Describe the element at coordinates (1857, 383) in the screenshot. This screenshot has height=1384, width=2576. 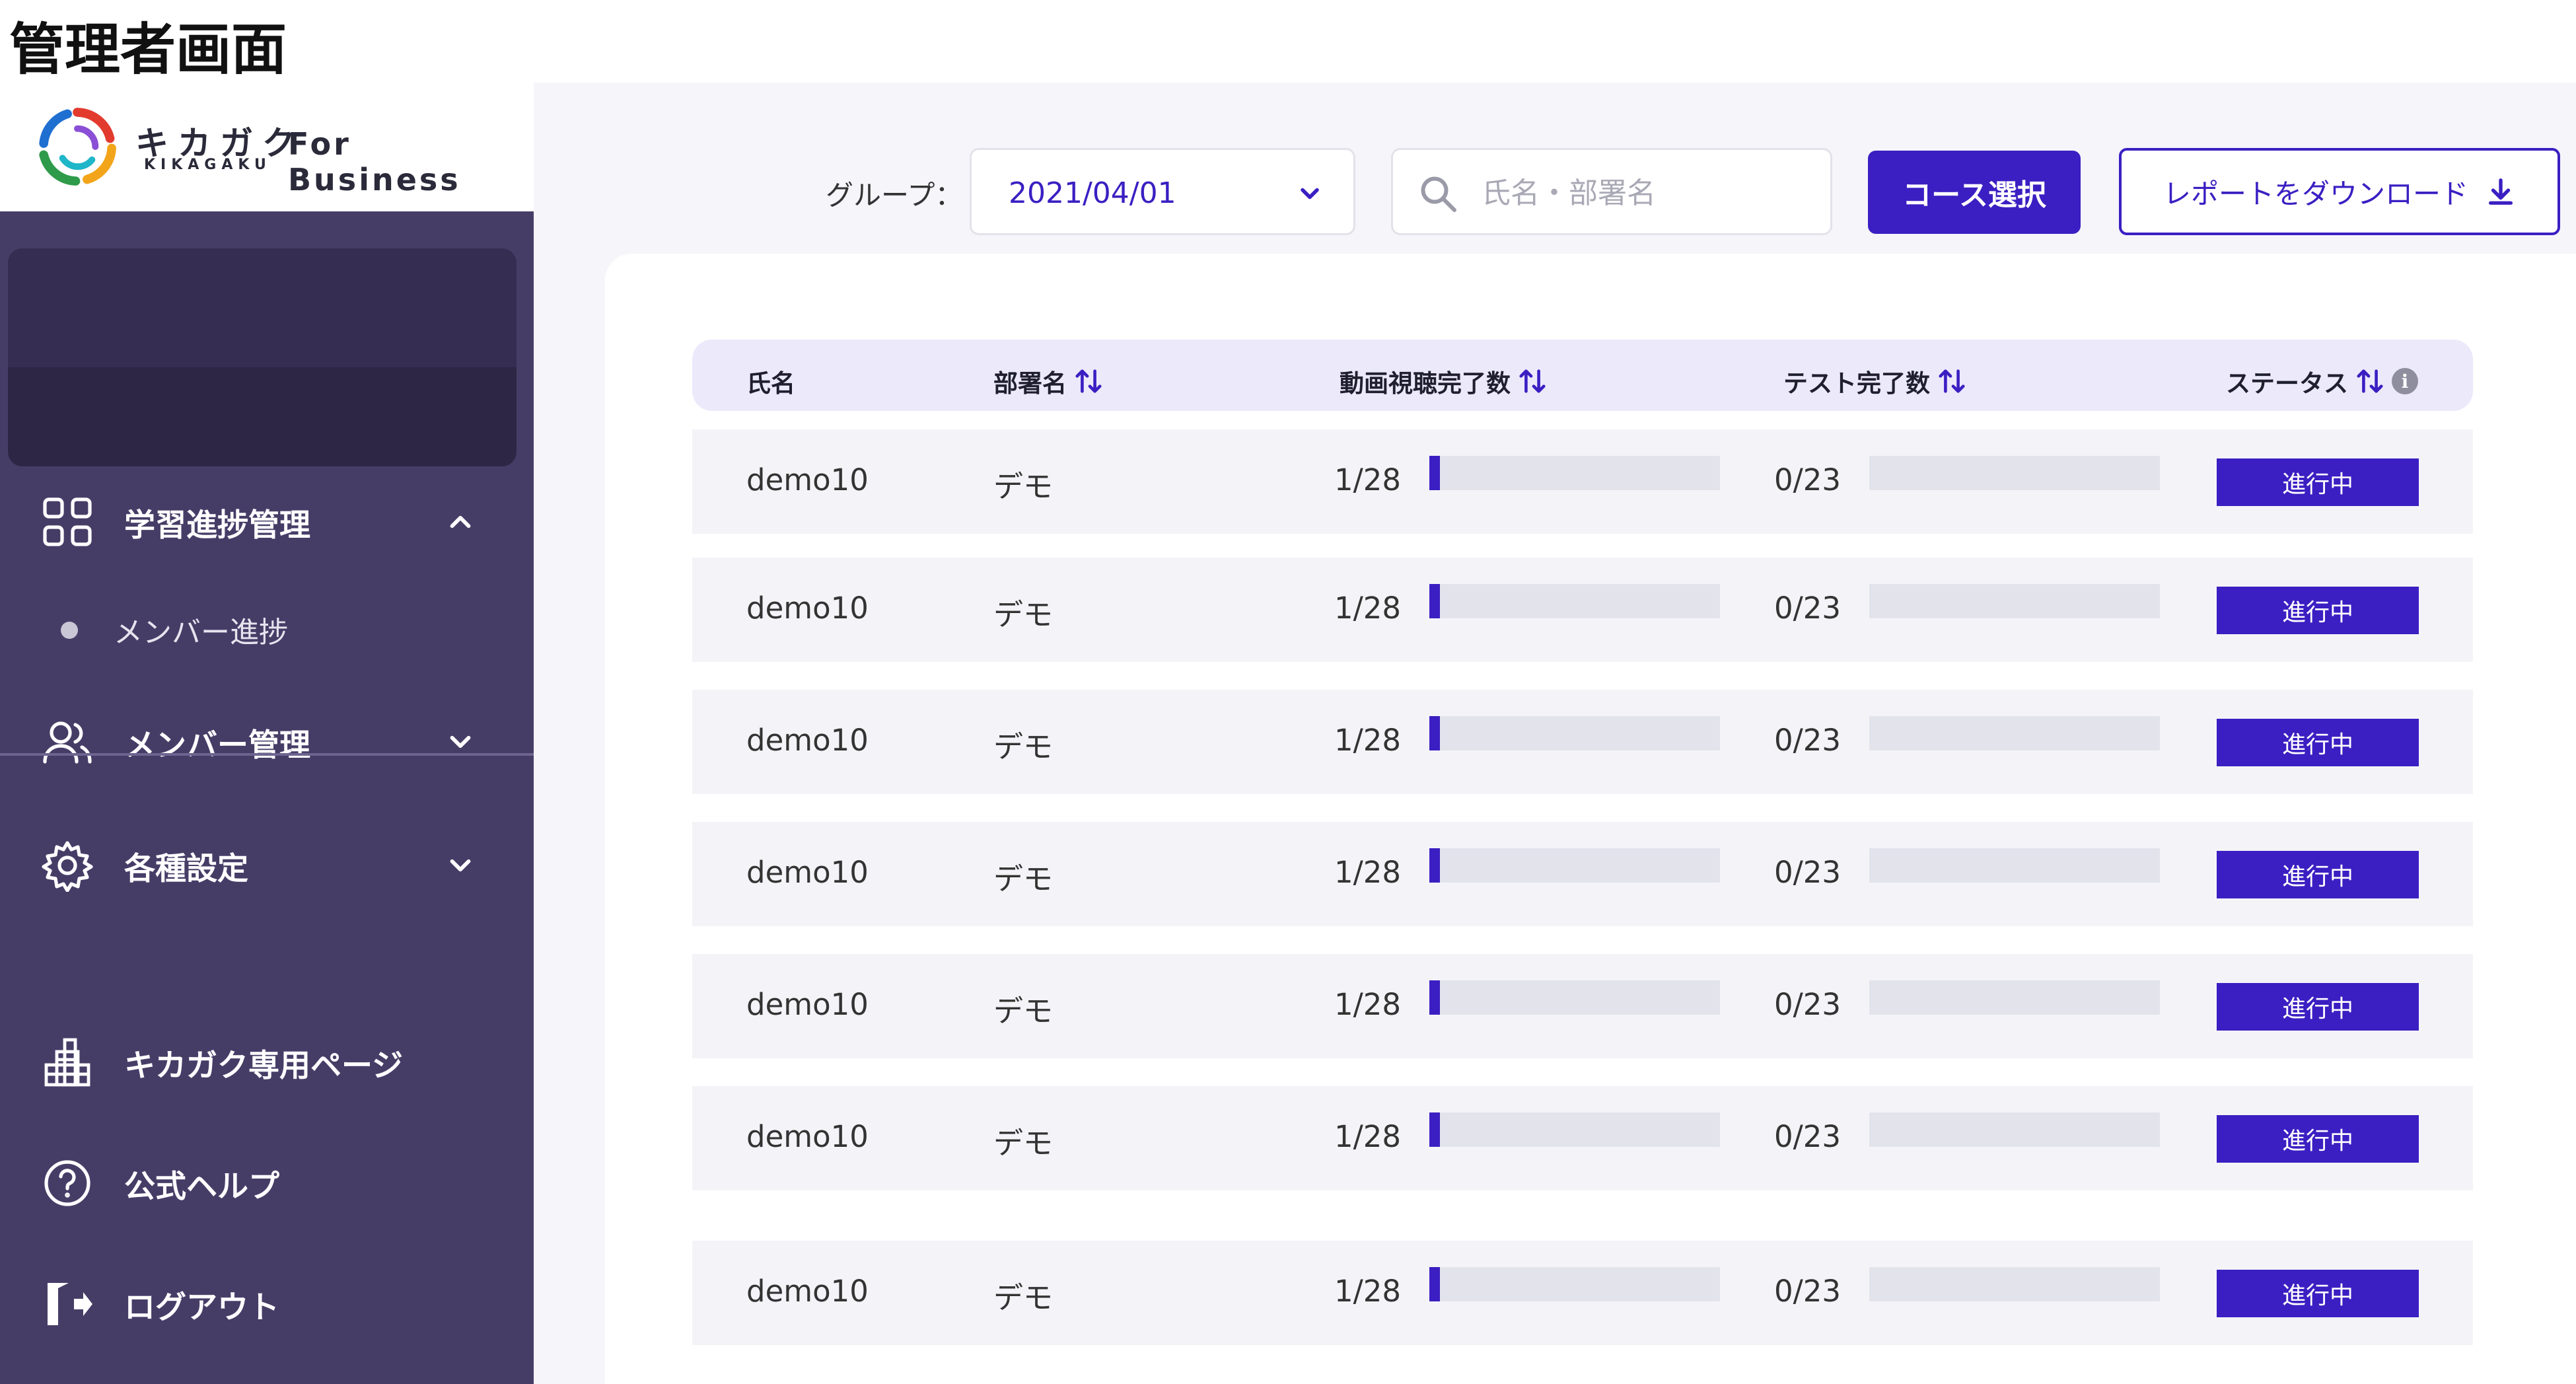
I see `column-header-label: テスト完了数` at that location.